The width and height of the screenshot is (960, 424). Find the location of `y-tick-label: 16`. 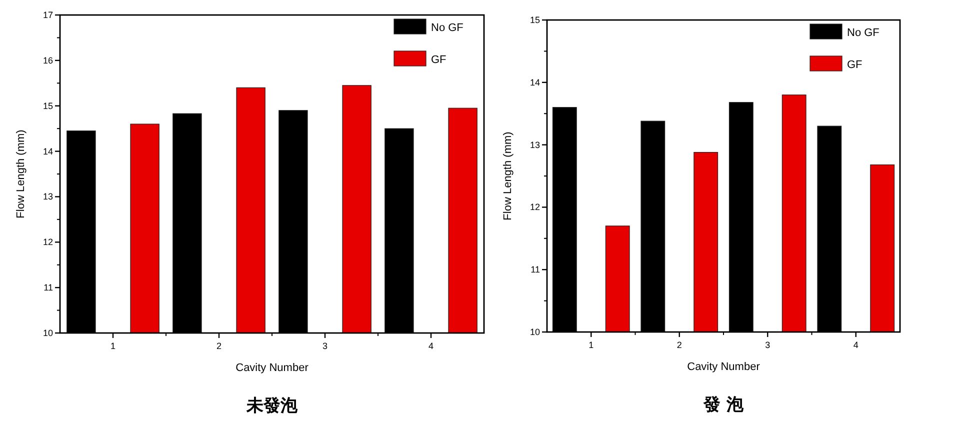

y-tick-label: 16 is located at coordinates (47, 60).